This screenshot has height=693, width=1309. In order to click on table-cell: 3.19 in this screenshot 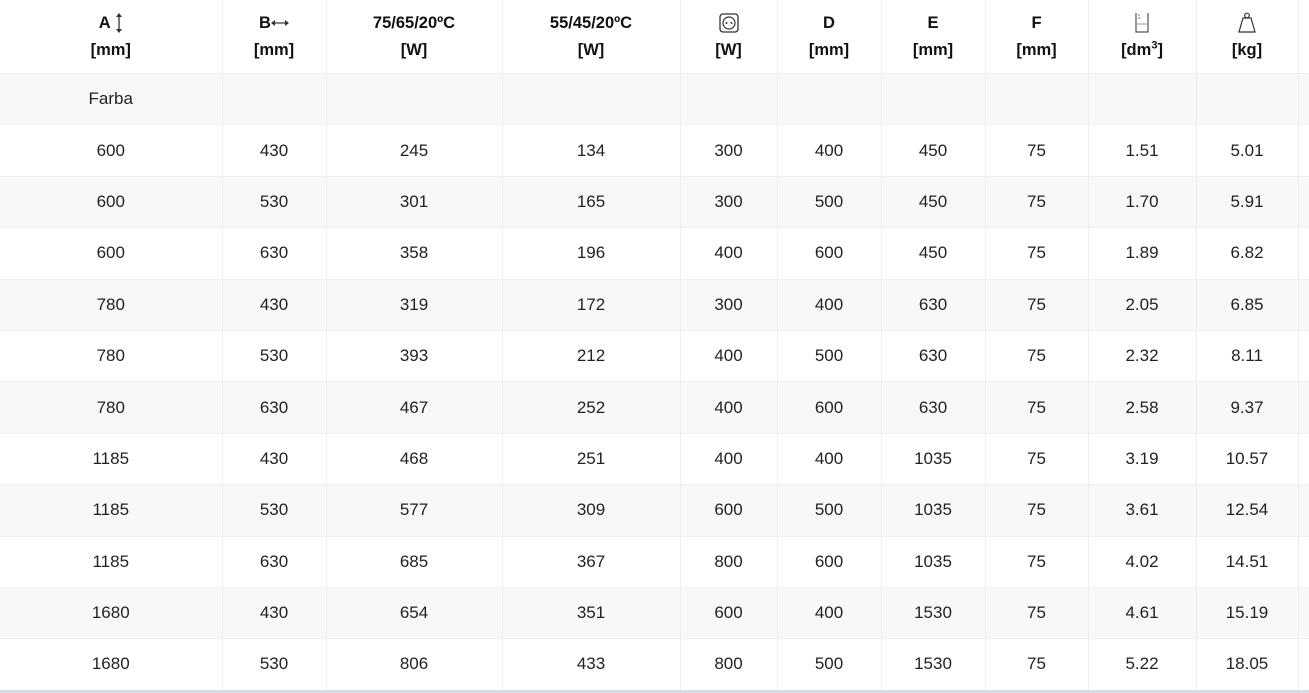, I will do `click(1142, 459)`.